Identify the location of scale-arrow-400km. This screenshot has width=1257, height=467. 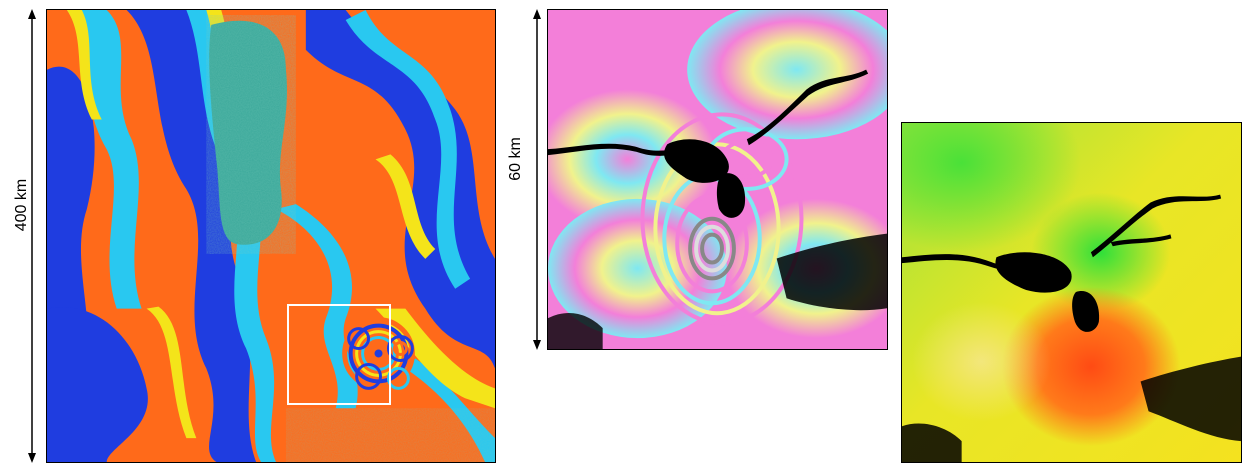
(32, 236).